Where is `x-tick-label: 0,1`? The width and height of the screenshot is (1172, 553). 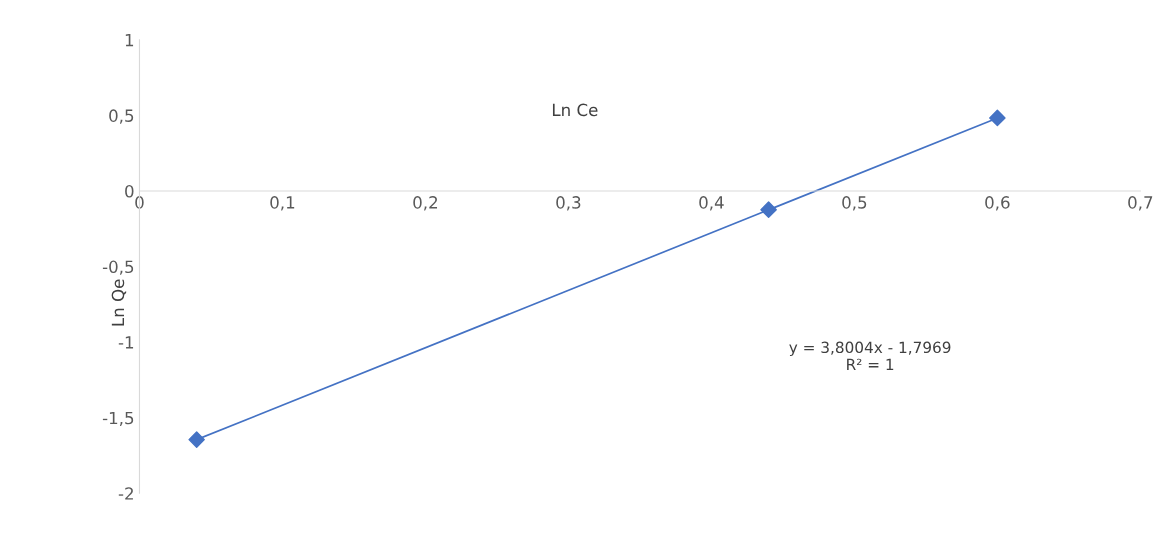
x-tick-label: 0,1 is located at coordinates (282, 203).